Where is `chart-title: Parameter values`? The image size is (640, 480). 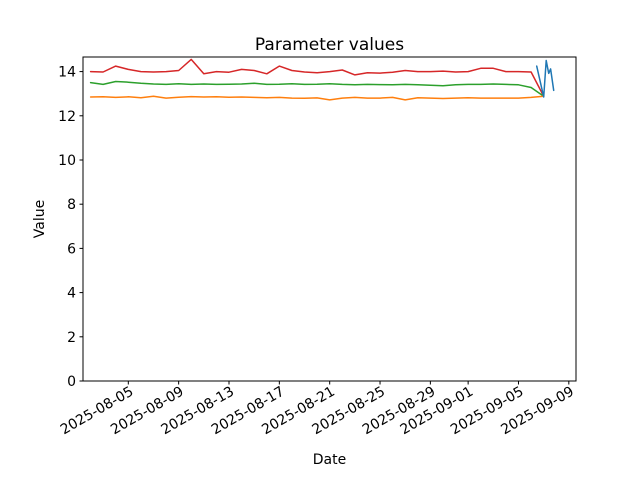
chart-title: Parameter values is located at coordinates (329, 45).